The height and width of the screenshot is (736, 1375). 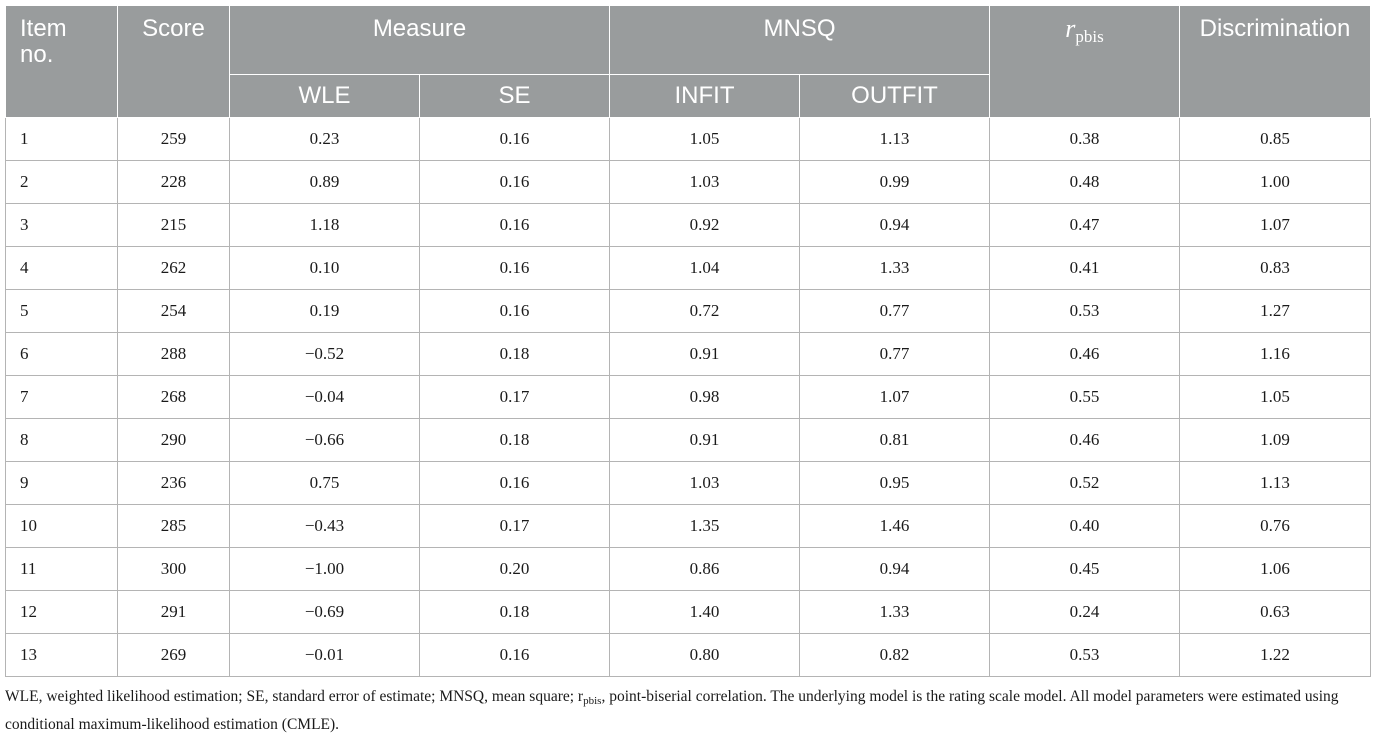 I want to click on rpbis-cell: 0.24, so click(x=1084, y=612).